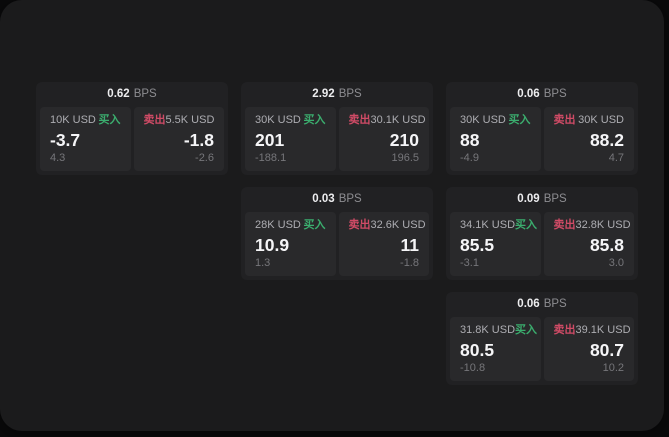  Describe the element at coordinates (495, 139) in the screenshot. I see `buy-quote-panel: 30K USD 买入 88 -4.9` at that location.